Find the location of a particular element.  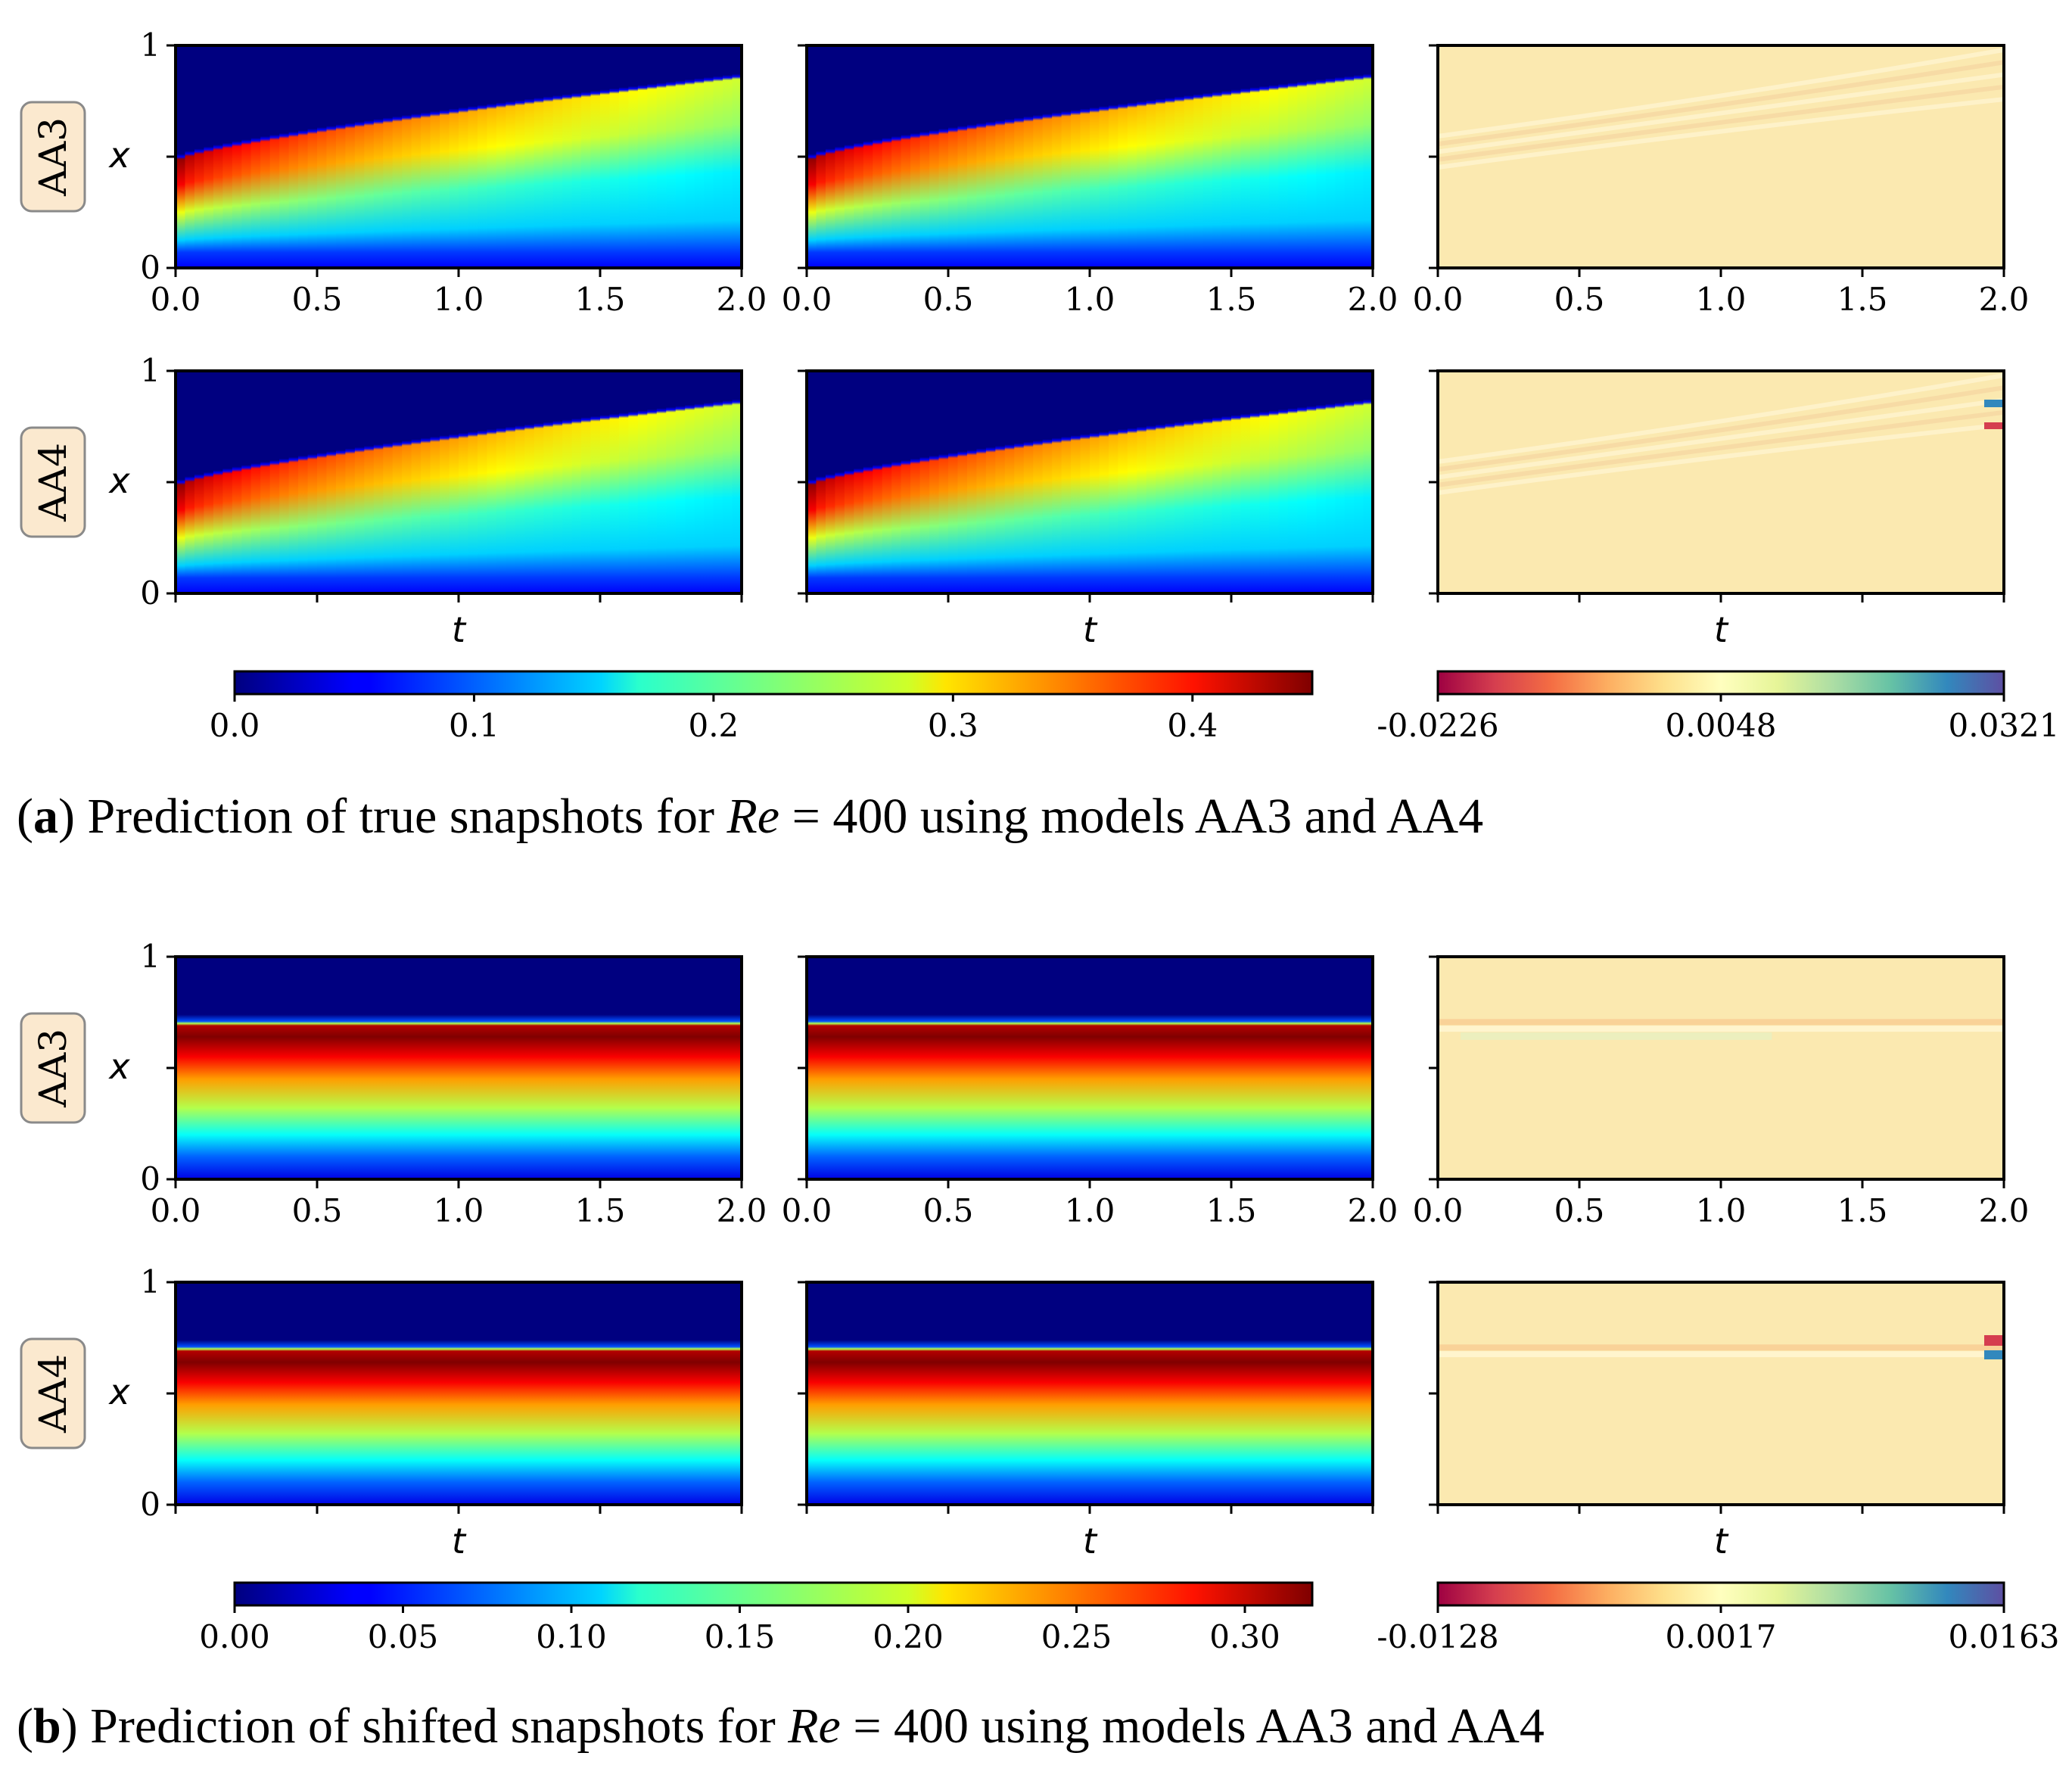

caption-paren: ( is located at coordinates (25, 1726).